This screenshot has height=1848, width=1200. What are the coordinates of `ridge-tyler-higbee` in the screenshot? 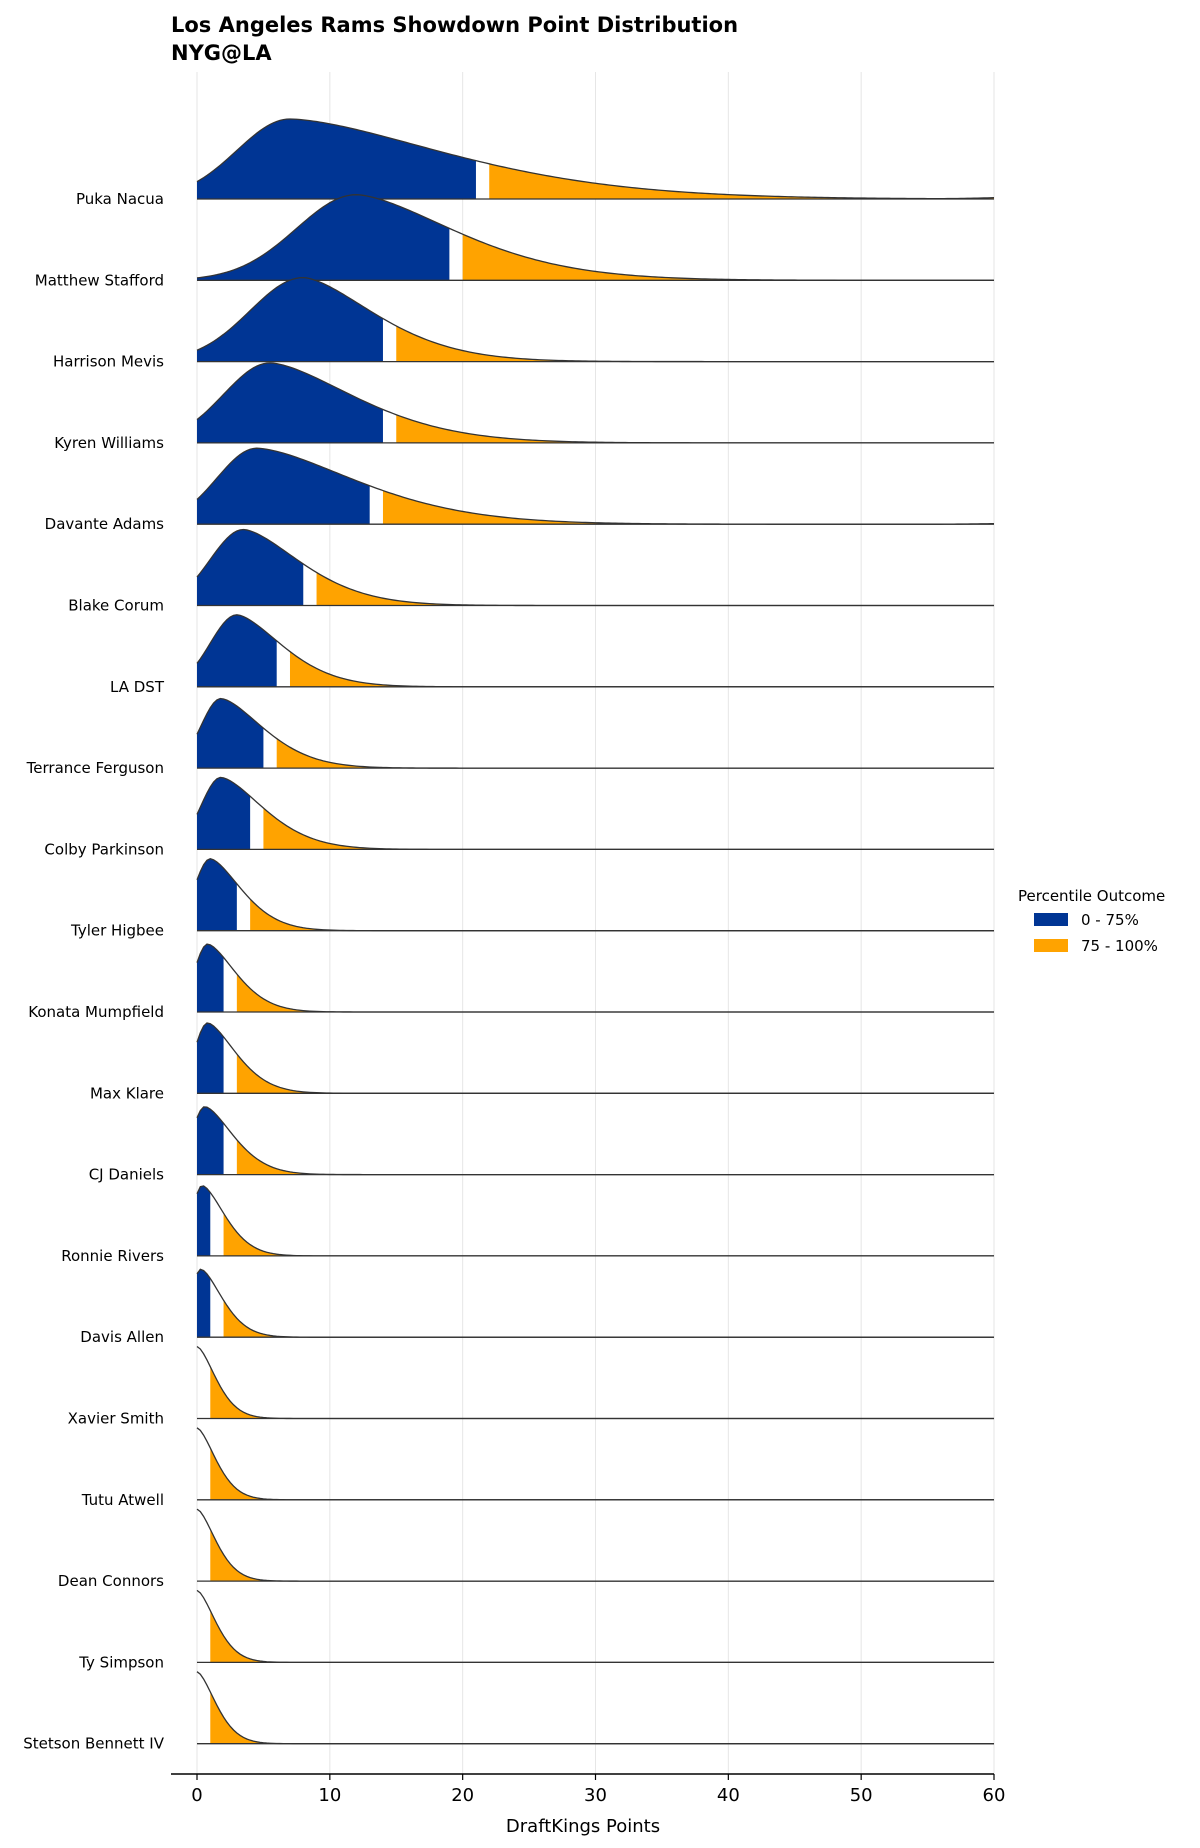 It's located at (595, 895).